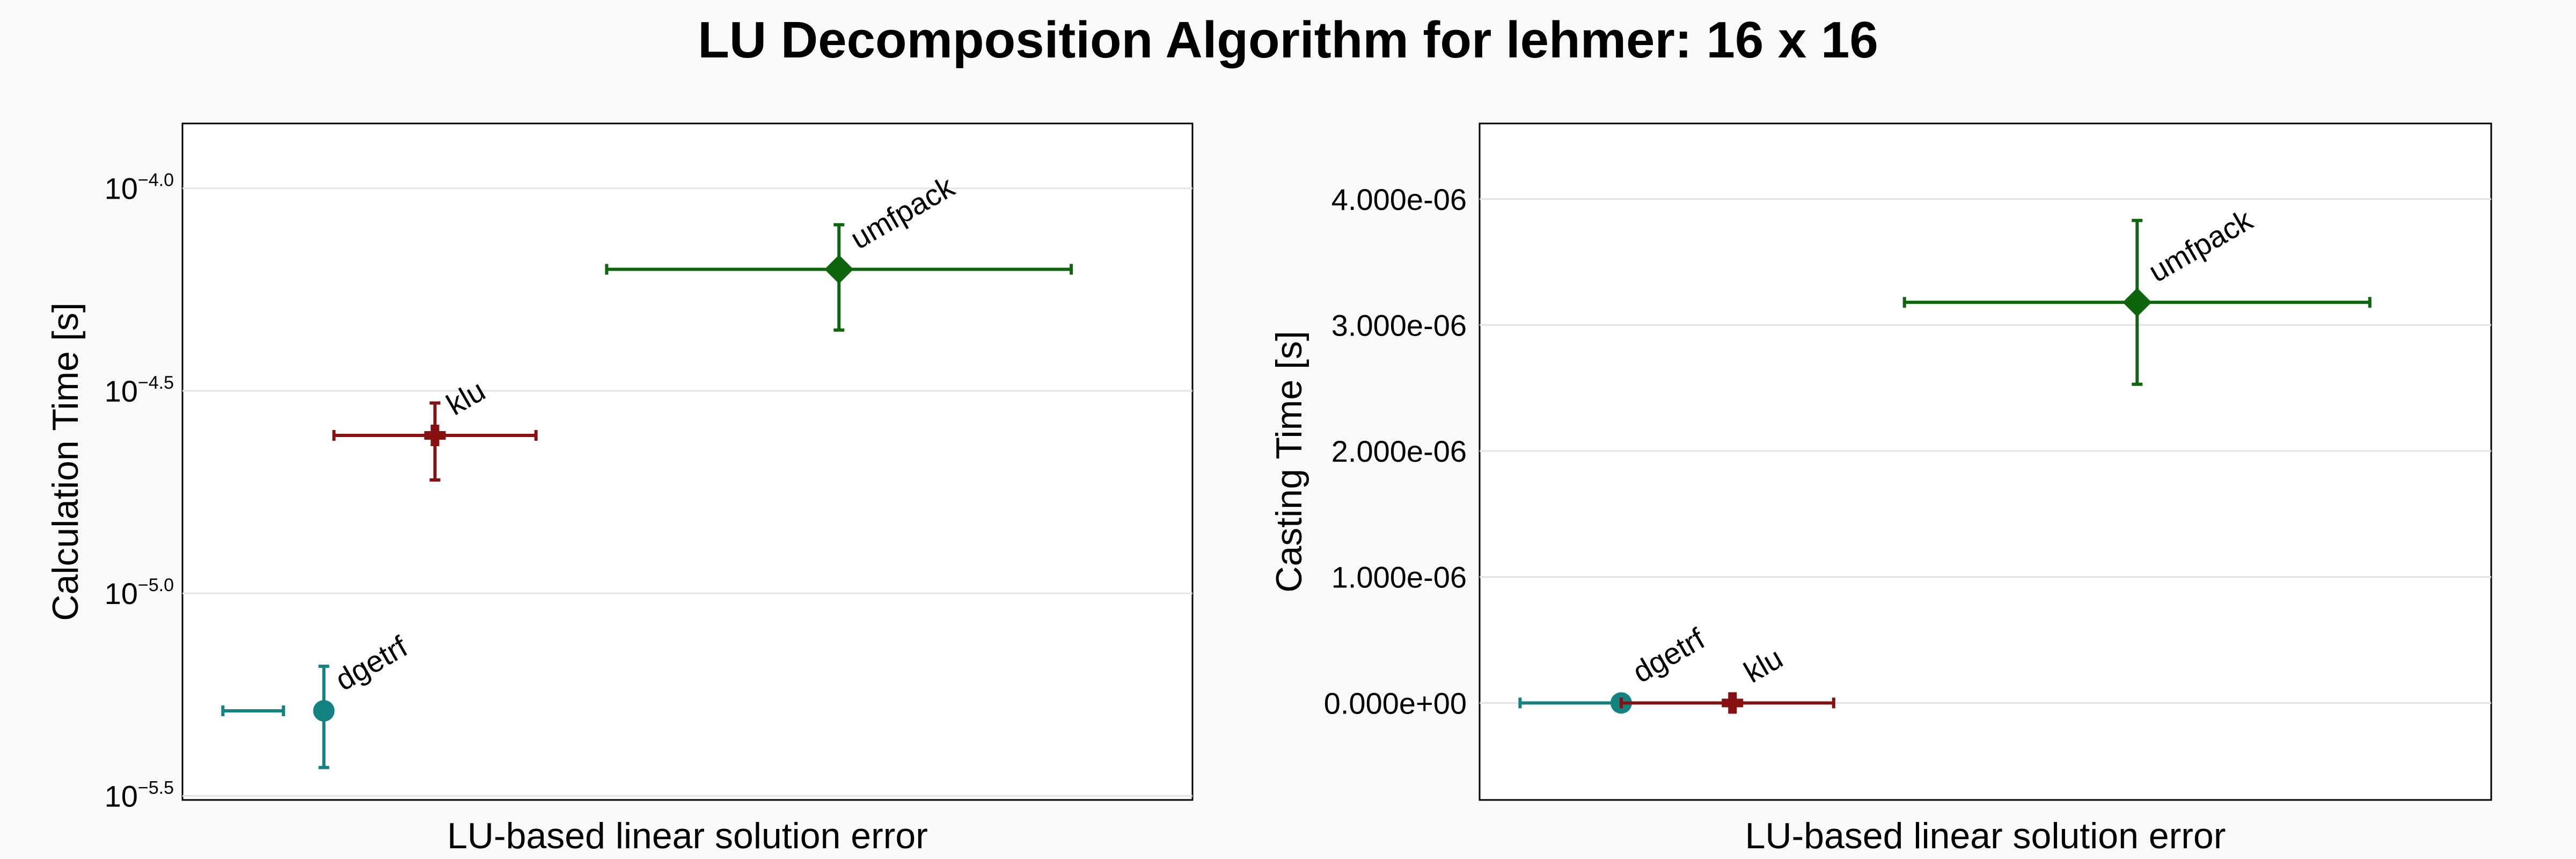 This screenshot has width=2576, height=859. What do you see at coordinates (1399, 325) in the screenshot?
I see `y-tick-label: 3.000e-06` at bounding box center [1399, 325].